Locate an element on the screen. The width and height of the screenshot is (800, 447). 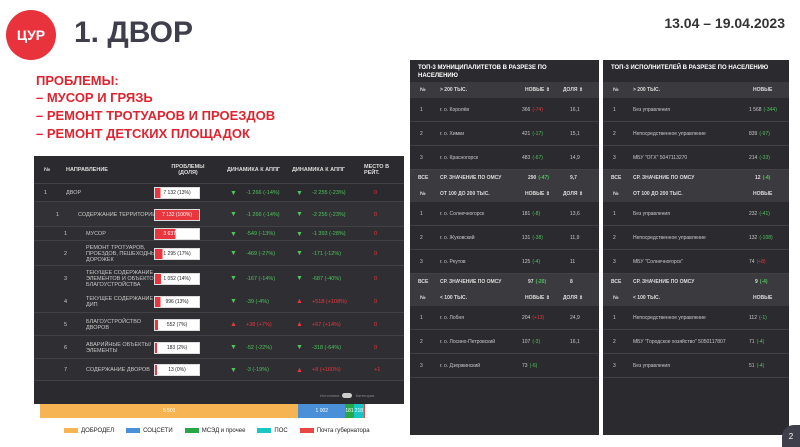
header-problems: ПРОБЛЕМЫ (ДОЛЯ) is located at coordinates (188, 170).